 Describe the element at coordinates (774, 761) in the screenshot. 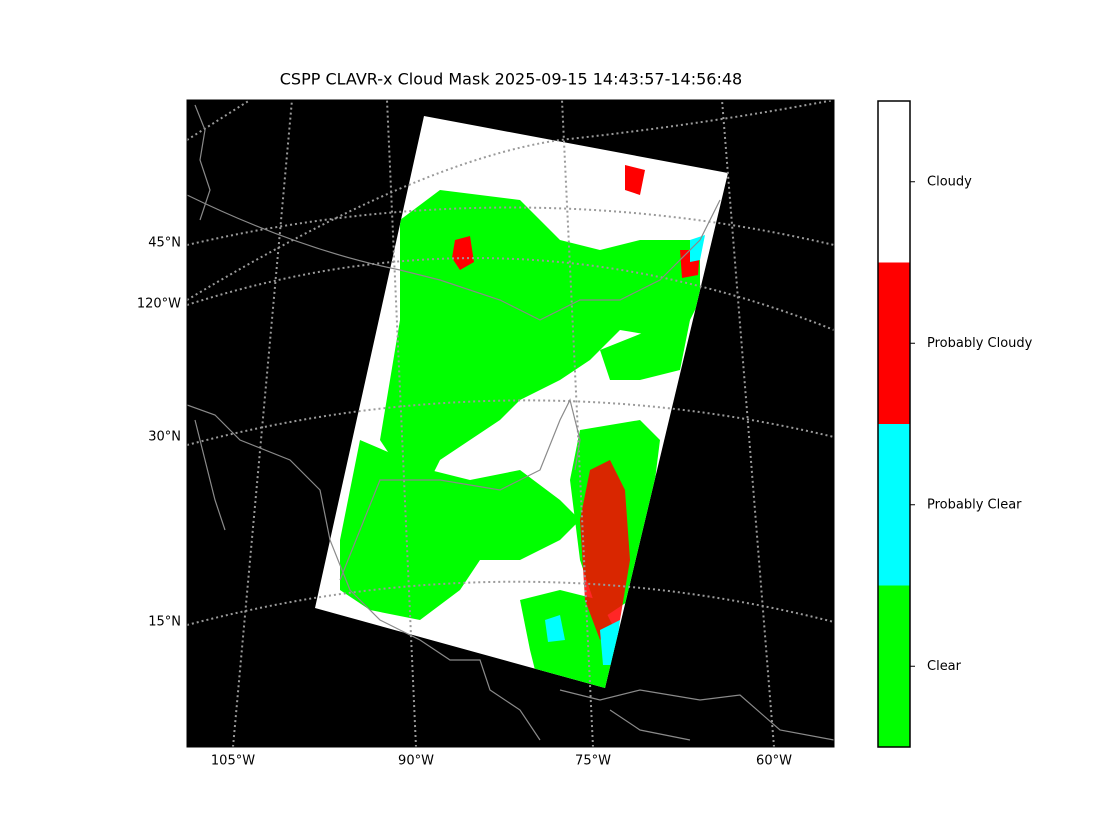

I see `longitude-label: 60°W` at that location.